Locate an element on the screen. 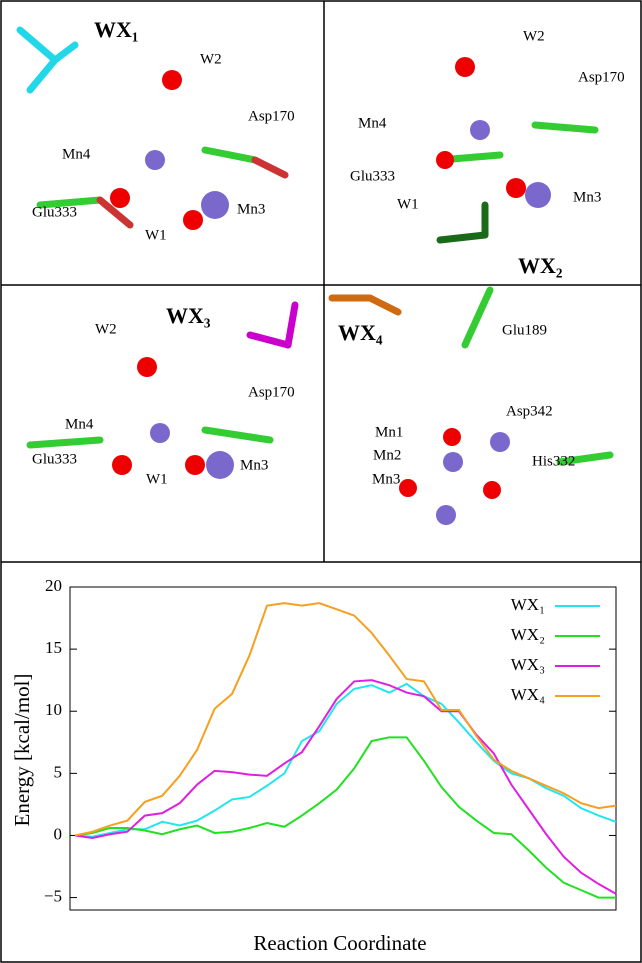 Image resolution: width=642 pixels, height=963 pixels. label: Mn2 is located at coordinates (387, 455).